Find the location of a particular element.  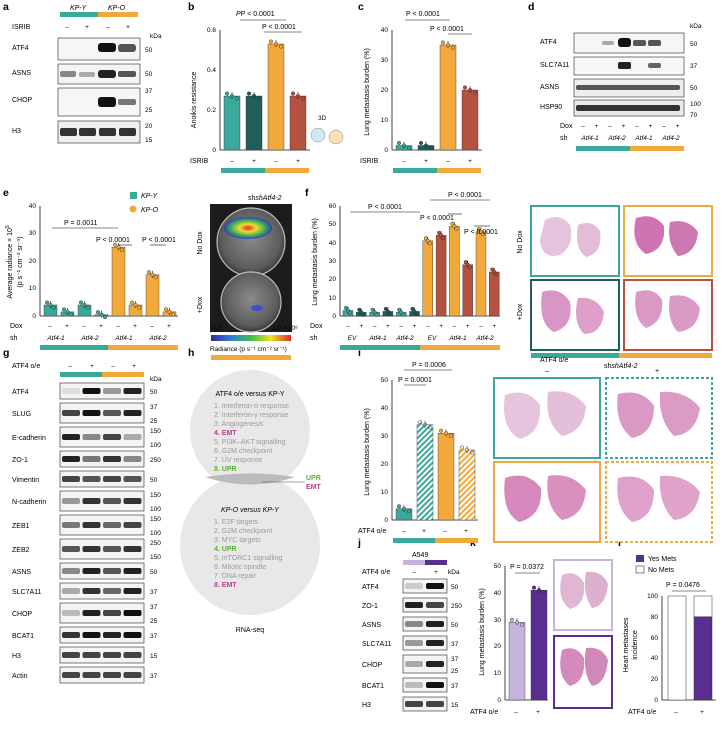

kda-label: kDa is located at coordinates (156, 379).